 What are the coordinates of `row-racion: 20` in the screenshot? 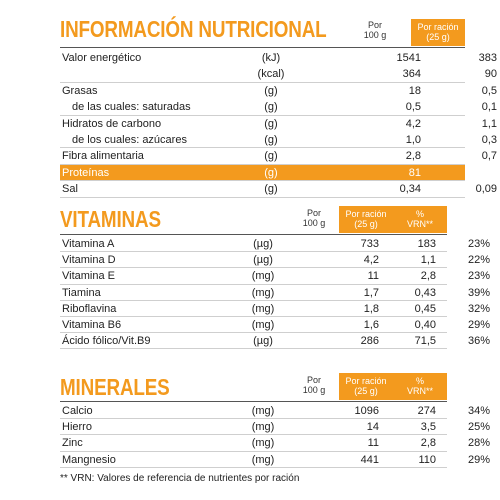 It's located at (490, 172).